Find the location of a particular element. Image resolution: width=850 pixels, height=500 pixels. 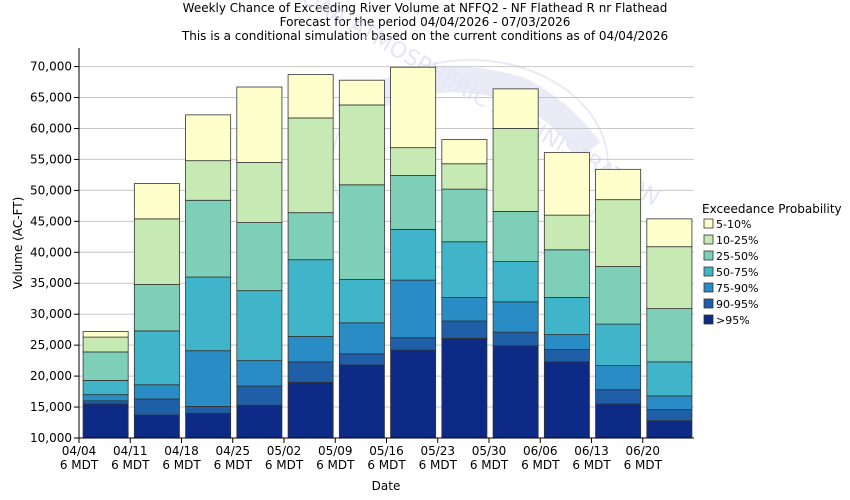

y-tick-label: 55,000 is located at coordinates (51, 159).